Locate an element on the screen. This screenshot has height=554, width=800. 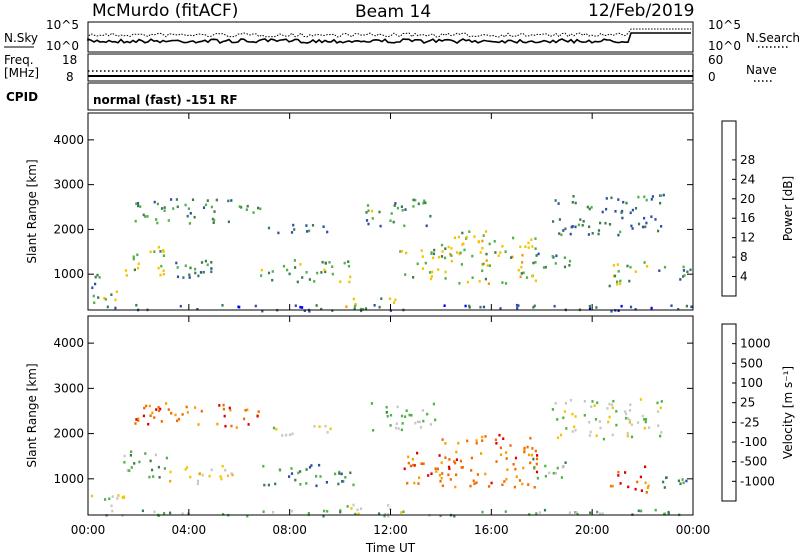
power-ytick-label: 1000 is located at coordinates (68, 274).